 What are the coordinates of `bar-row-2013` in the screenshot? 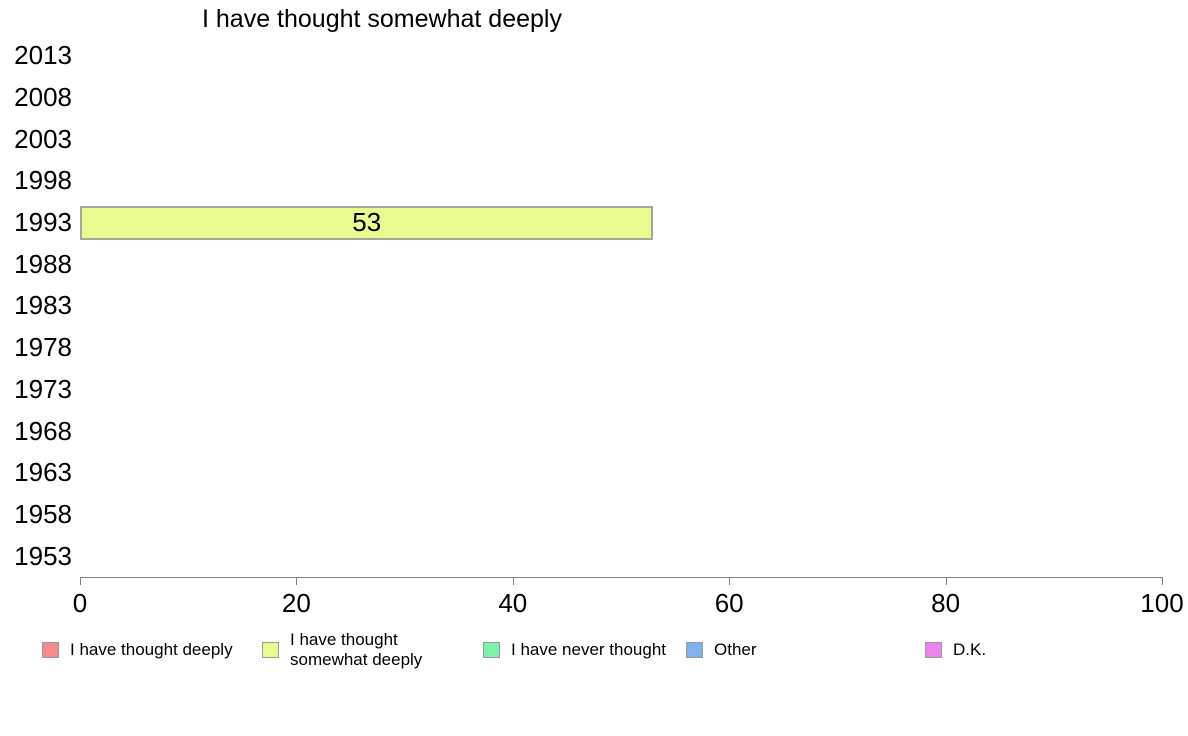 It's located at (621, 56).